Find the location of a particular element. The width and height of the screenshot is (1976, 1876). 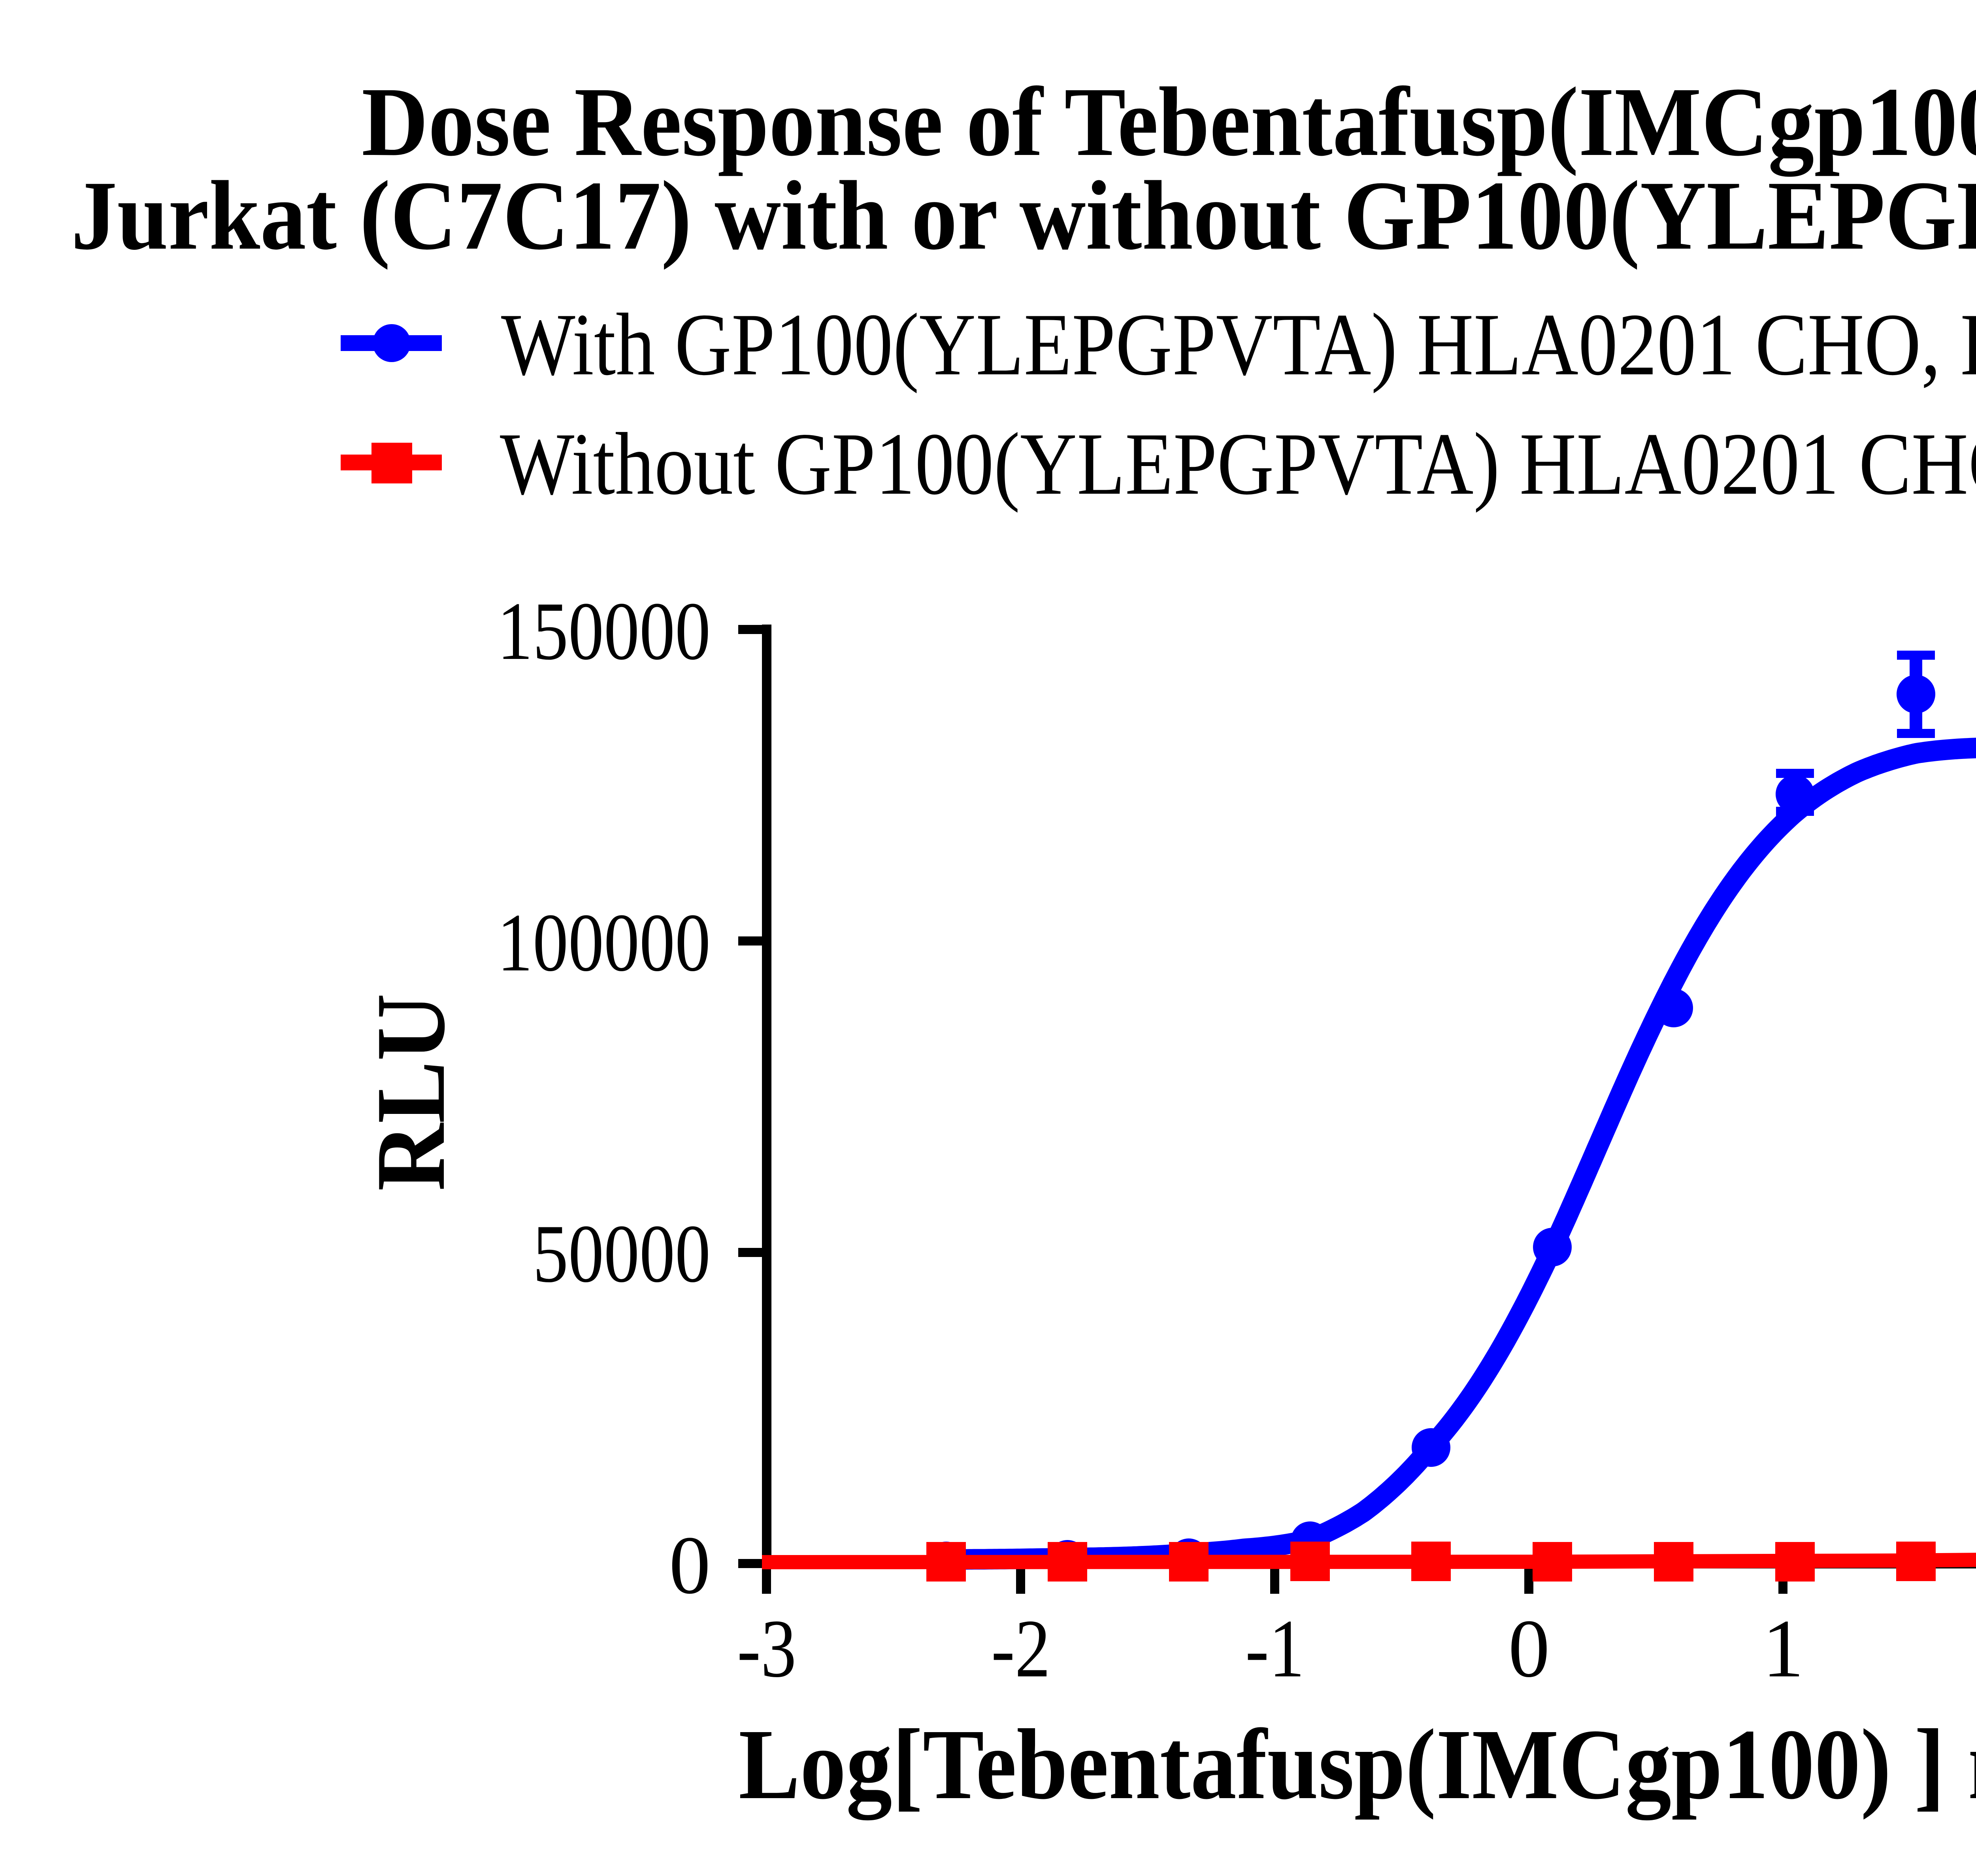

svg-text: RLU is located at coordinates (411, 1092).